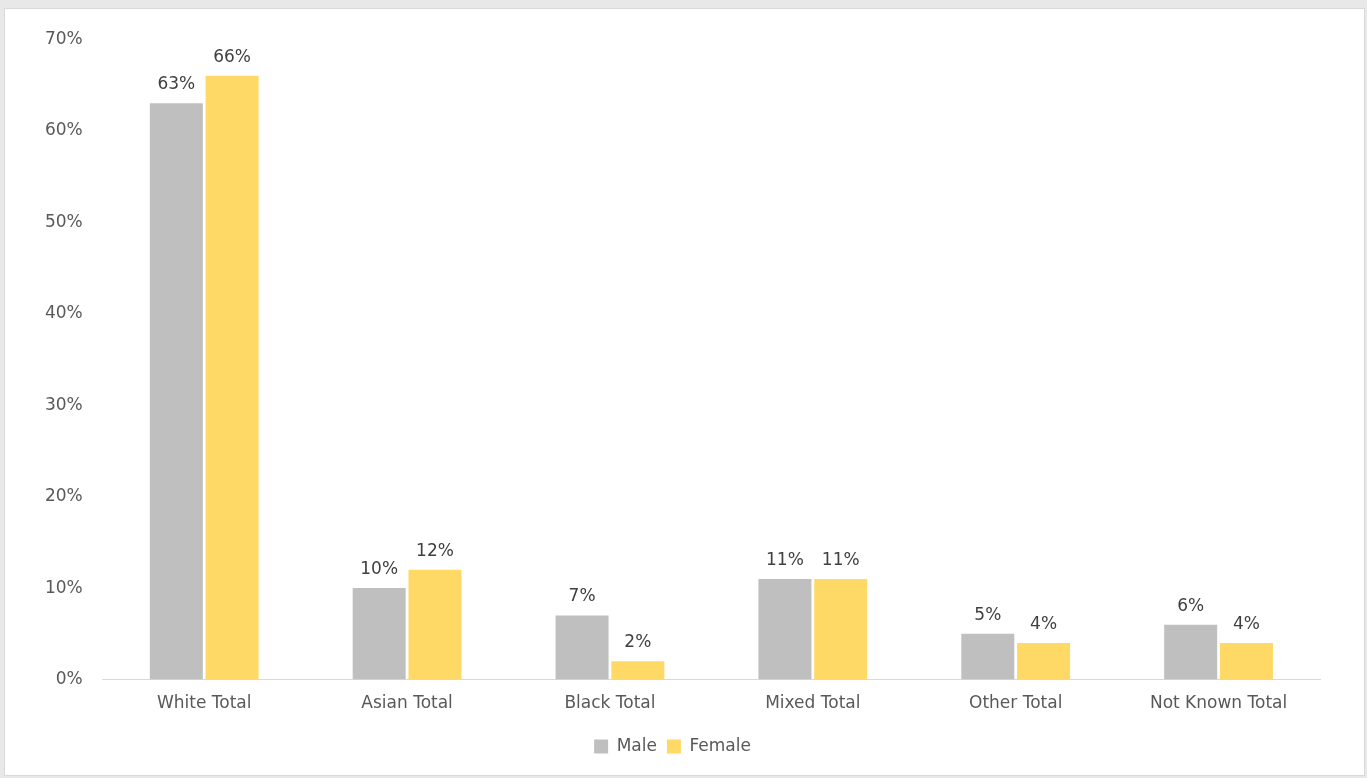 The height and width of the screenshot is (778, 1367). Describe the element at coordinates (63, 586) in the screenshot. I see `y-tick-label: 10%` at that location.